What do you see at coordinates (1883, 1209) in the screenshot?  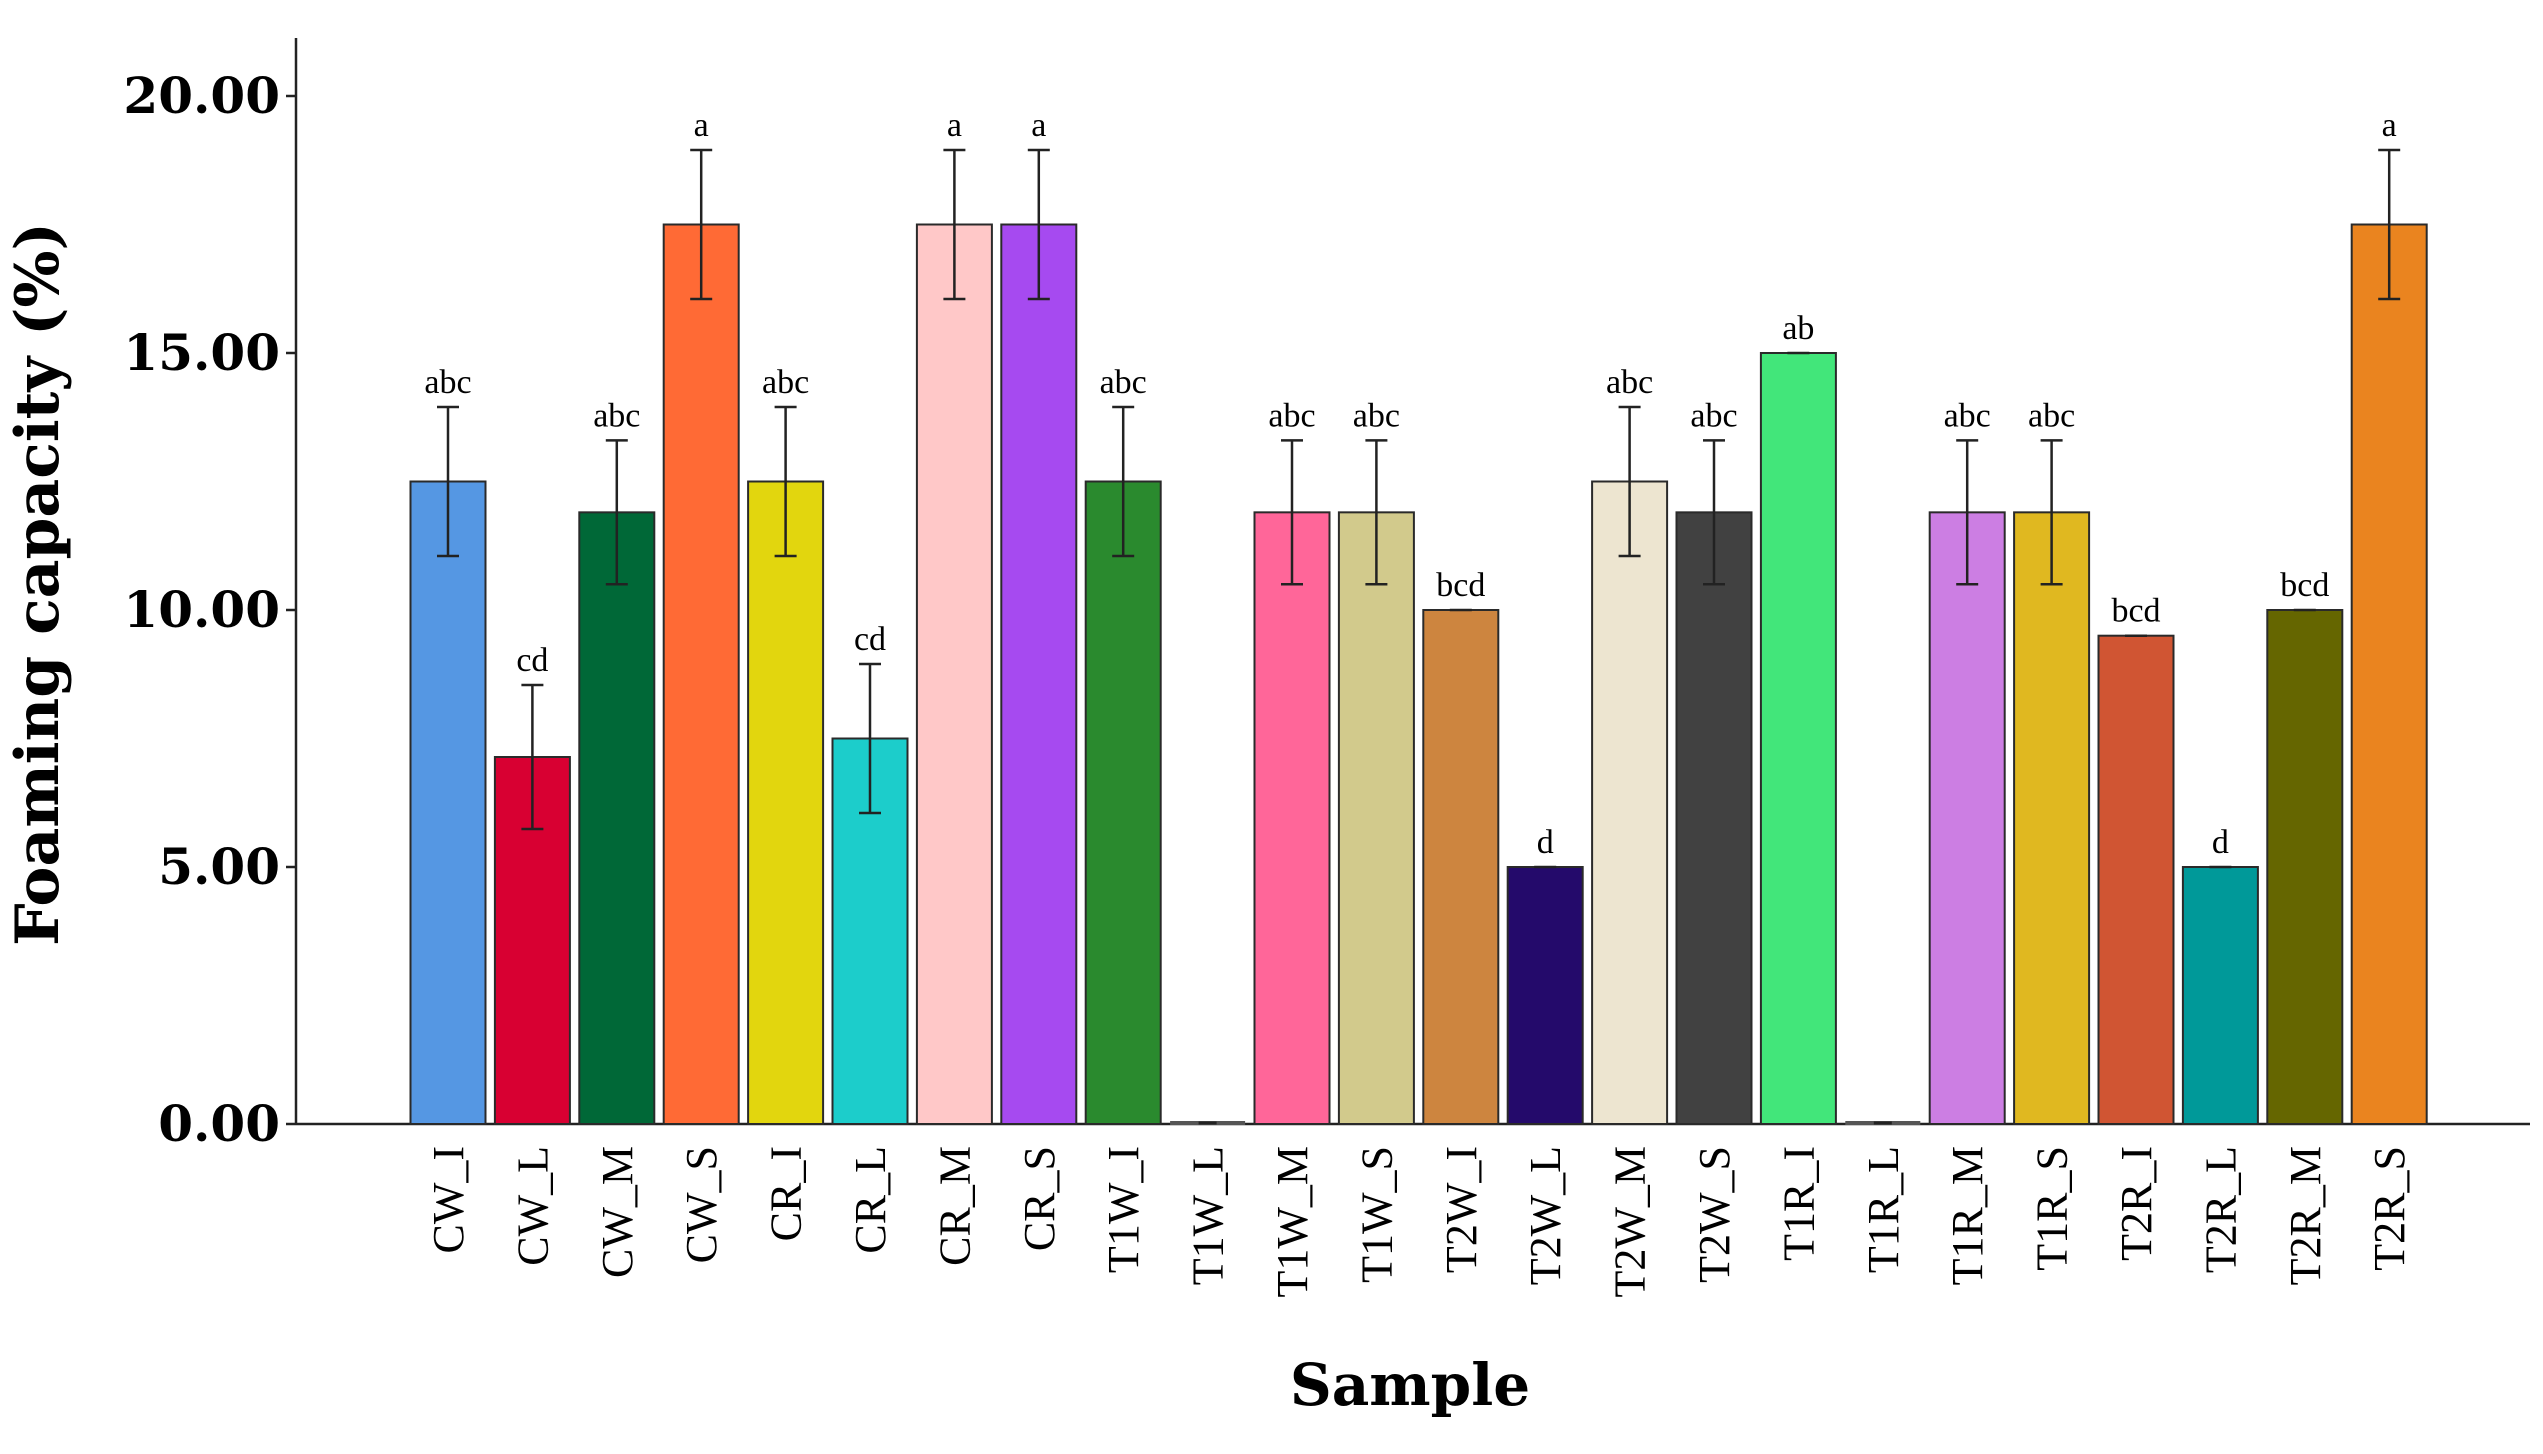 I see `x-tick-label-T1R_L: T1R_L` at bounding box center [1883, 1209].